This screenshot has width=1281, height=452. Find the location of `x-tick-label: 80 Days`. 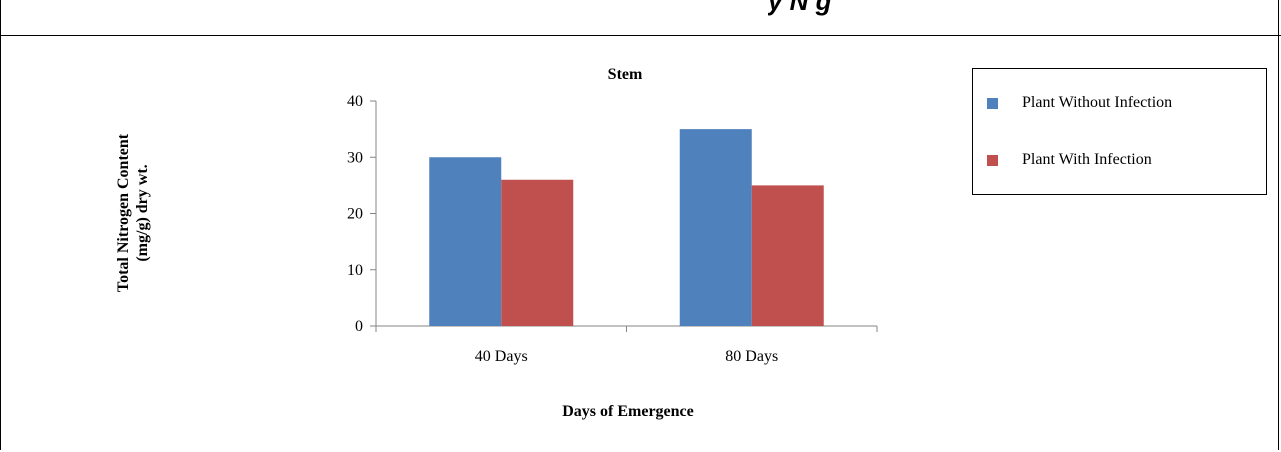

x-tick-label: 80 Days is located at coordinates (751, 356).